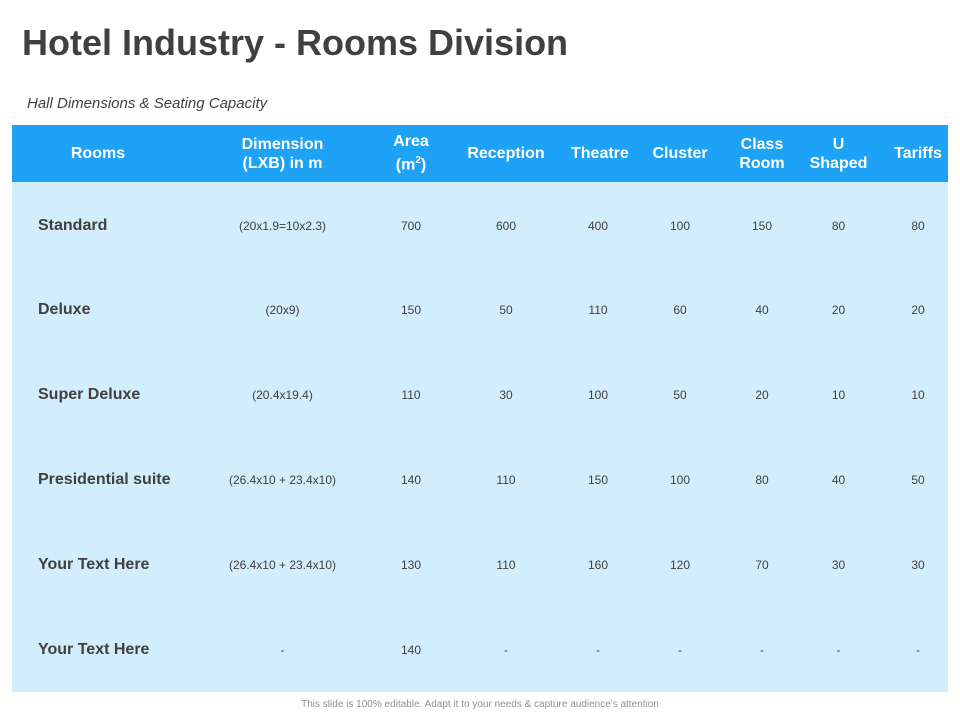 The width and height of the screenshot is (960, 720). I want to click on cell-theatre: 150, so click(598, 479).